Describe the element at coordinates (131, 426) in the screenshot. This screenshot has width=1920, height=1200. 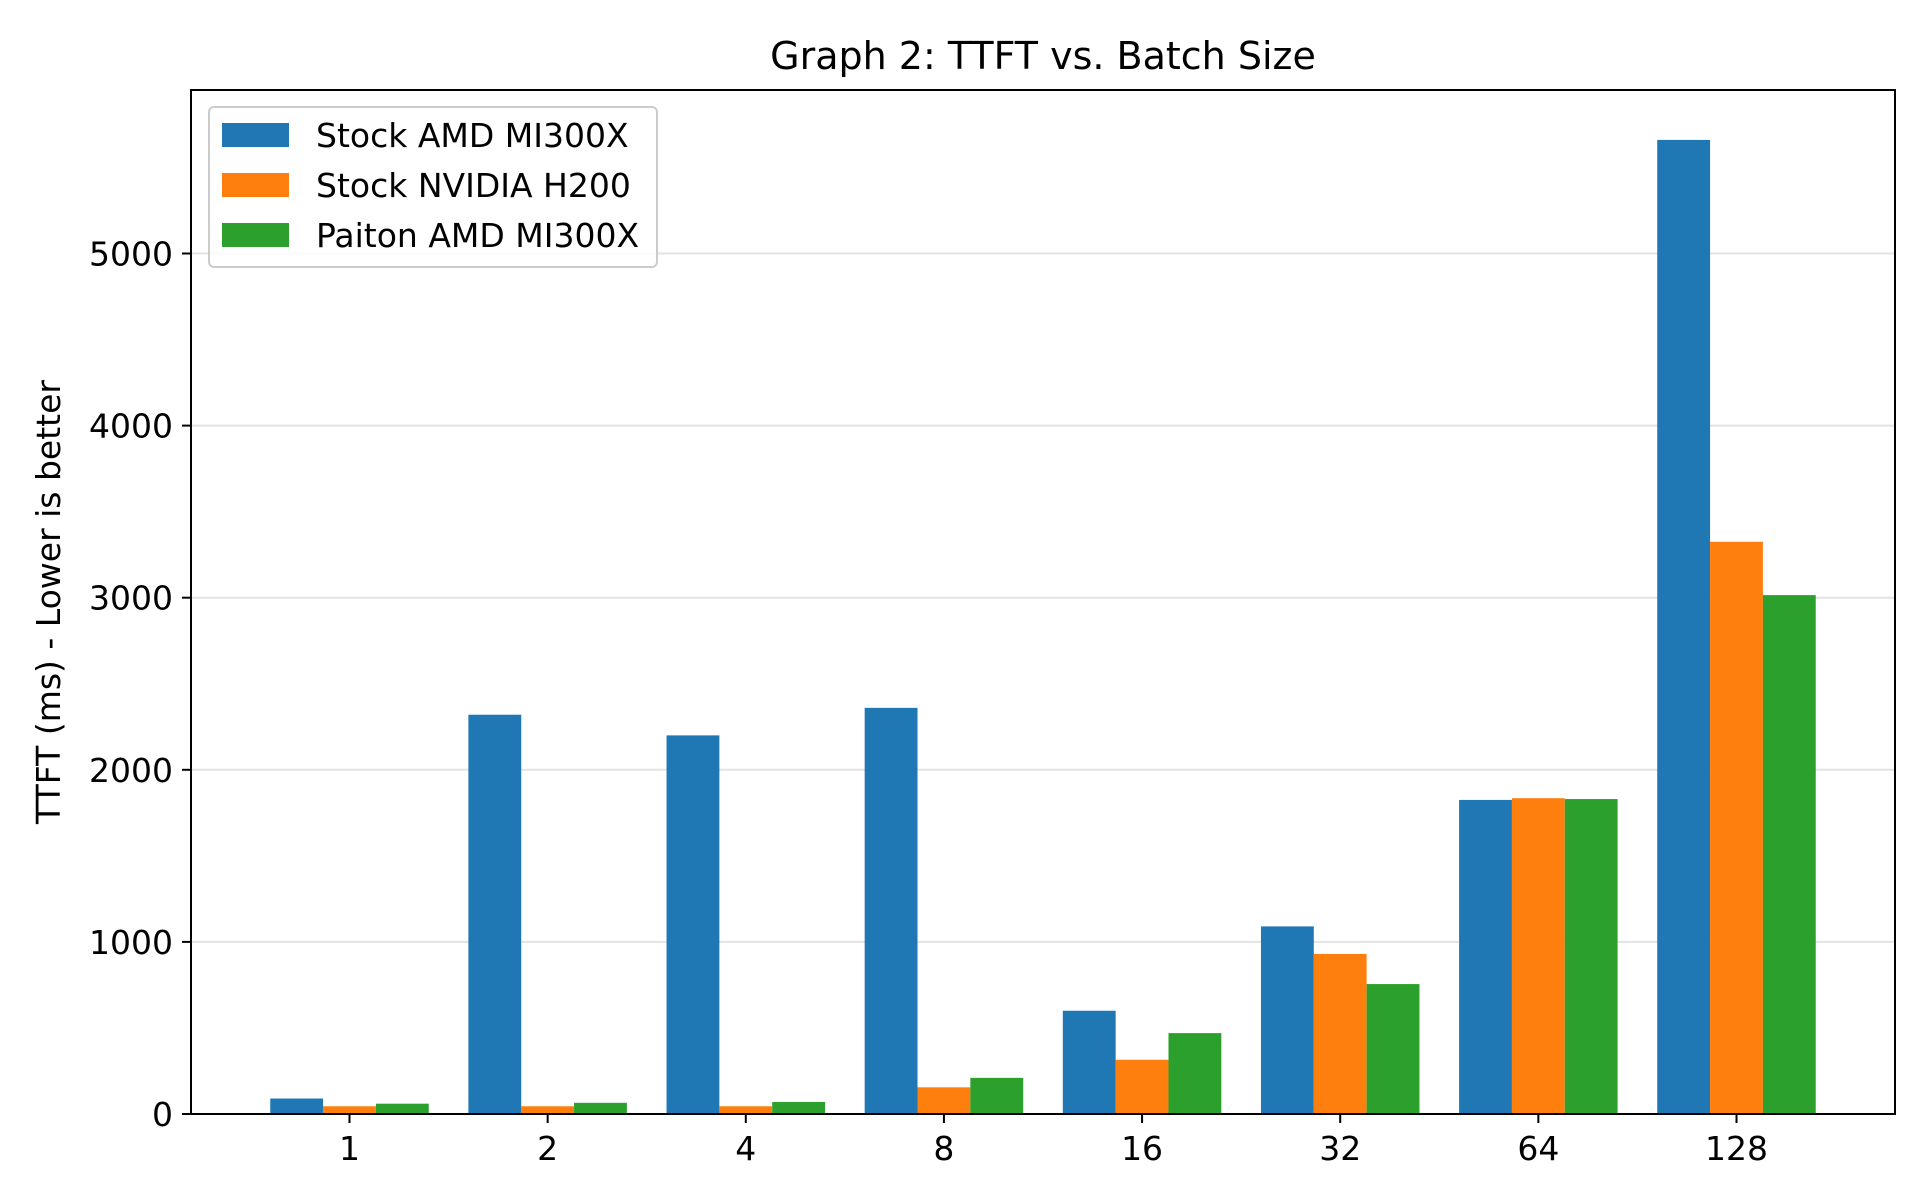
I see `y-tick-label: 4000` at that location.